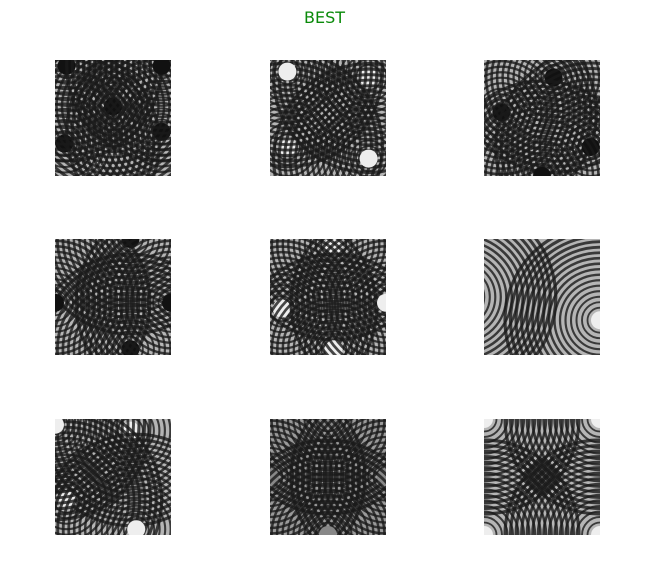 Image resolution: width=649 pixels, height=562 pixels. Describe the element at coordinates (542, 297) in the screenshot. I see `fringe-image-r2c3` at that location.